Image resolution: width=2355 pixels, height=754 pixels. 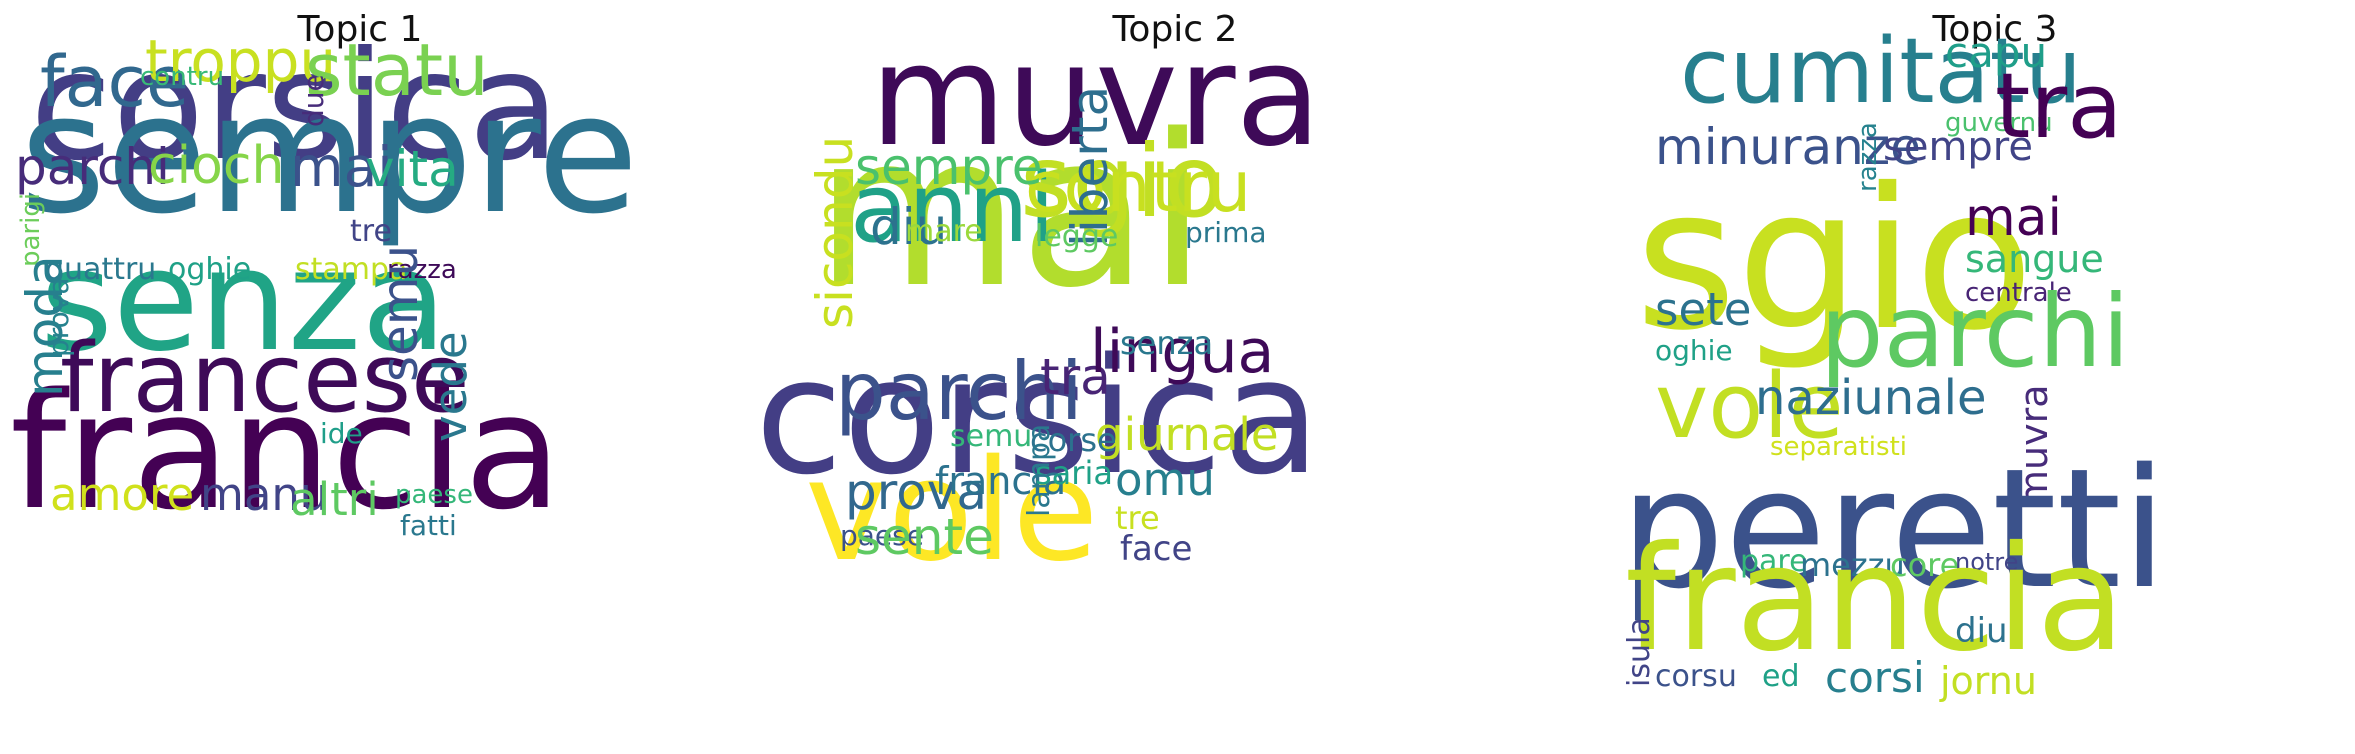 What do you see at coordinates (953, 209) in the screenshot?
I see `word-anni: anni` at bounding box center [953, 209].